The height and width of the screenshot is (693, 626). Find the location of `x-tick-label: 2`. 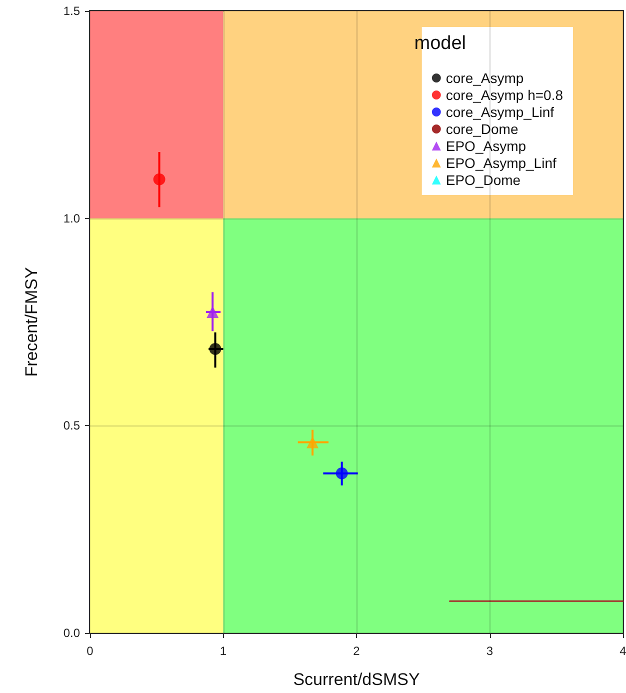

x-tick-label: 2 is located at coordinates (356, 651).